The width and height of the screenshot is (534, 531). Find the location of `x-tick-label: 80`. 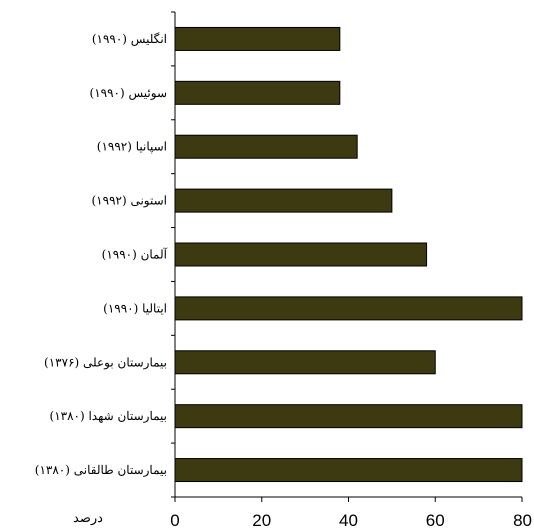

x-tick-label: 80 is located at coordinates (522, 520).